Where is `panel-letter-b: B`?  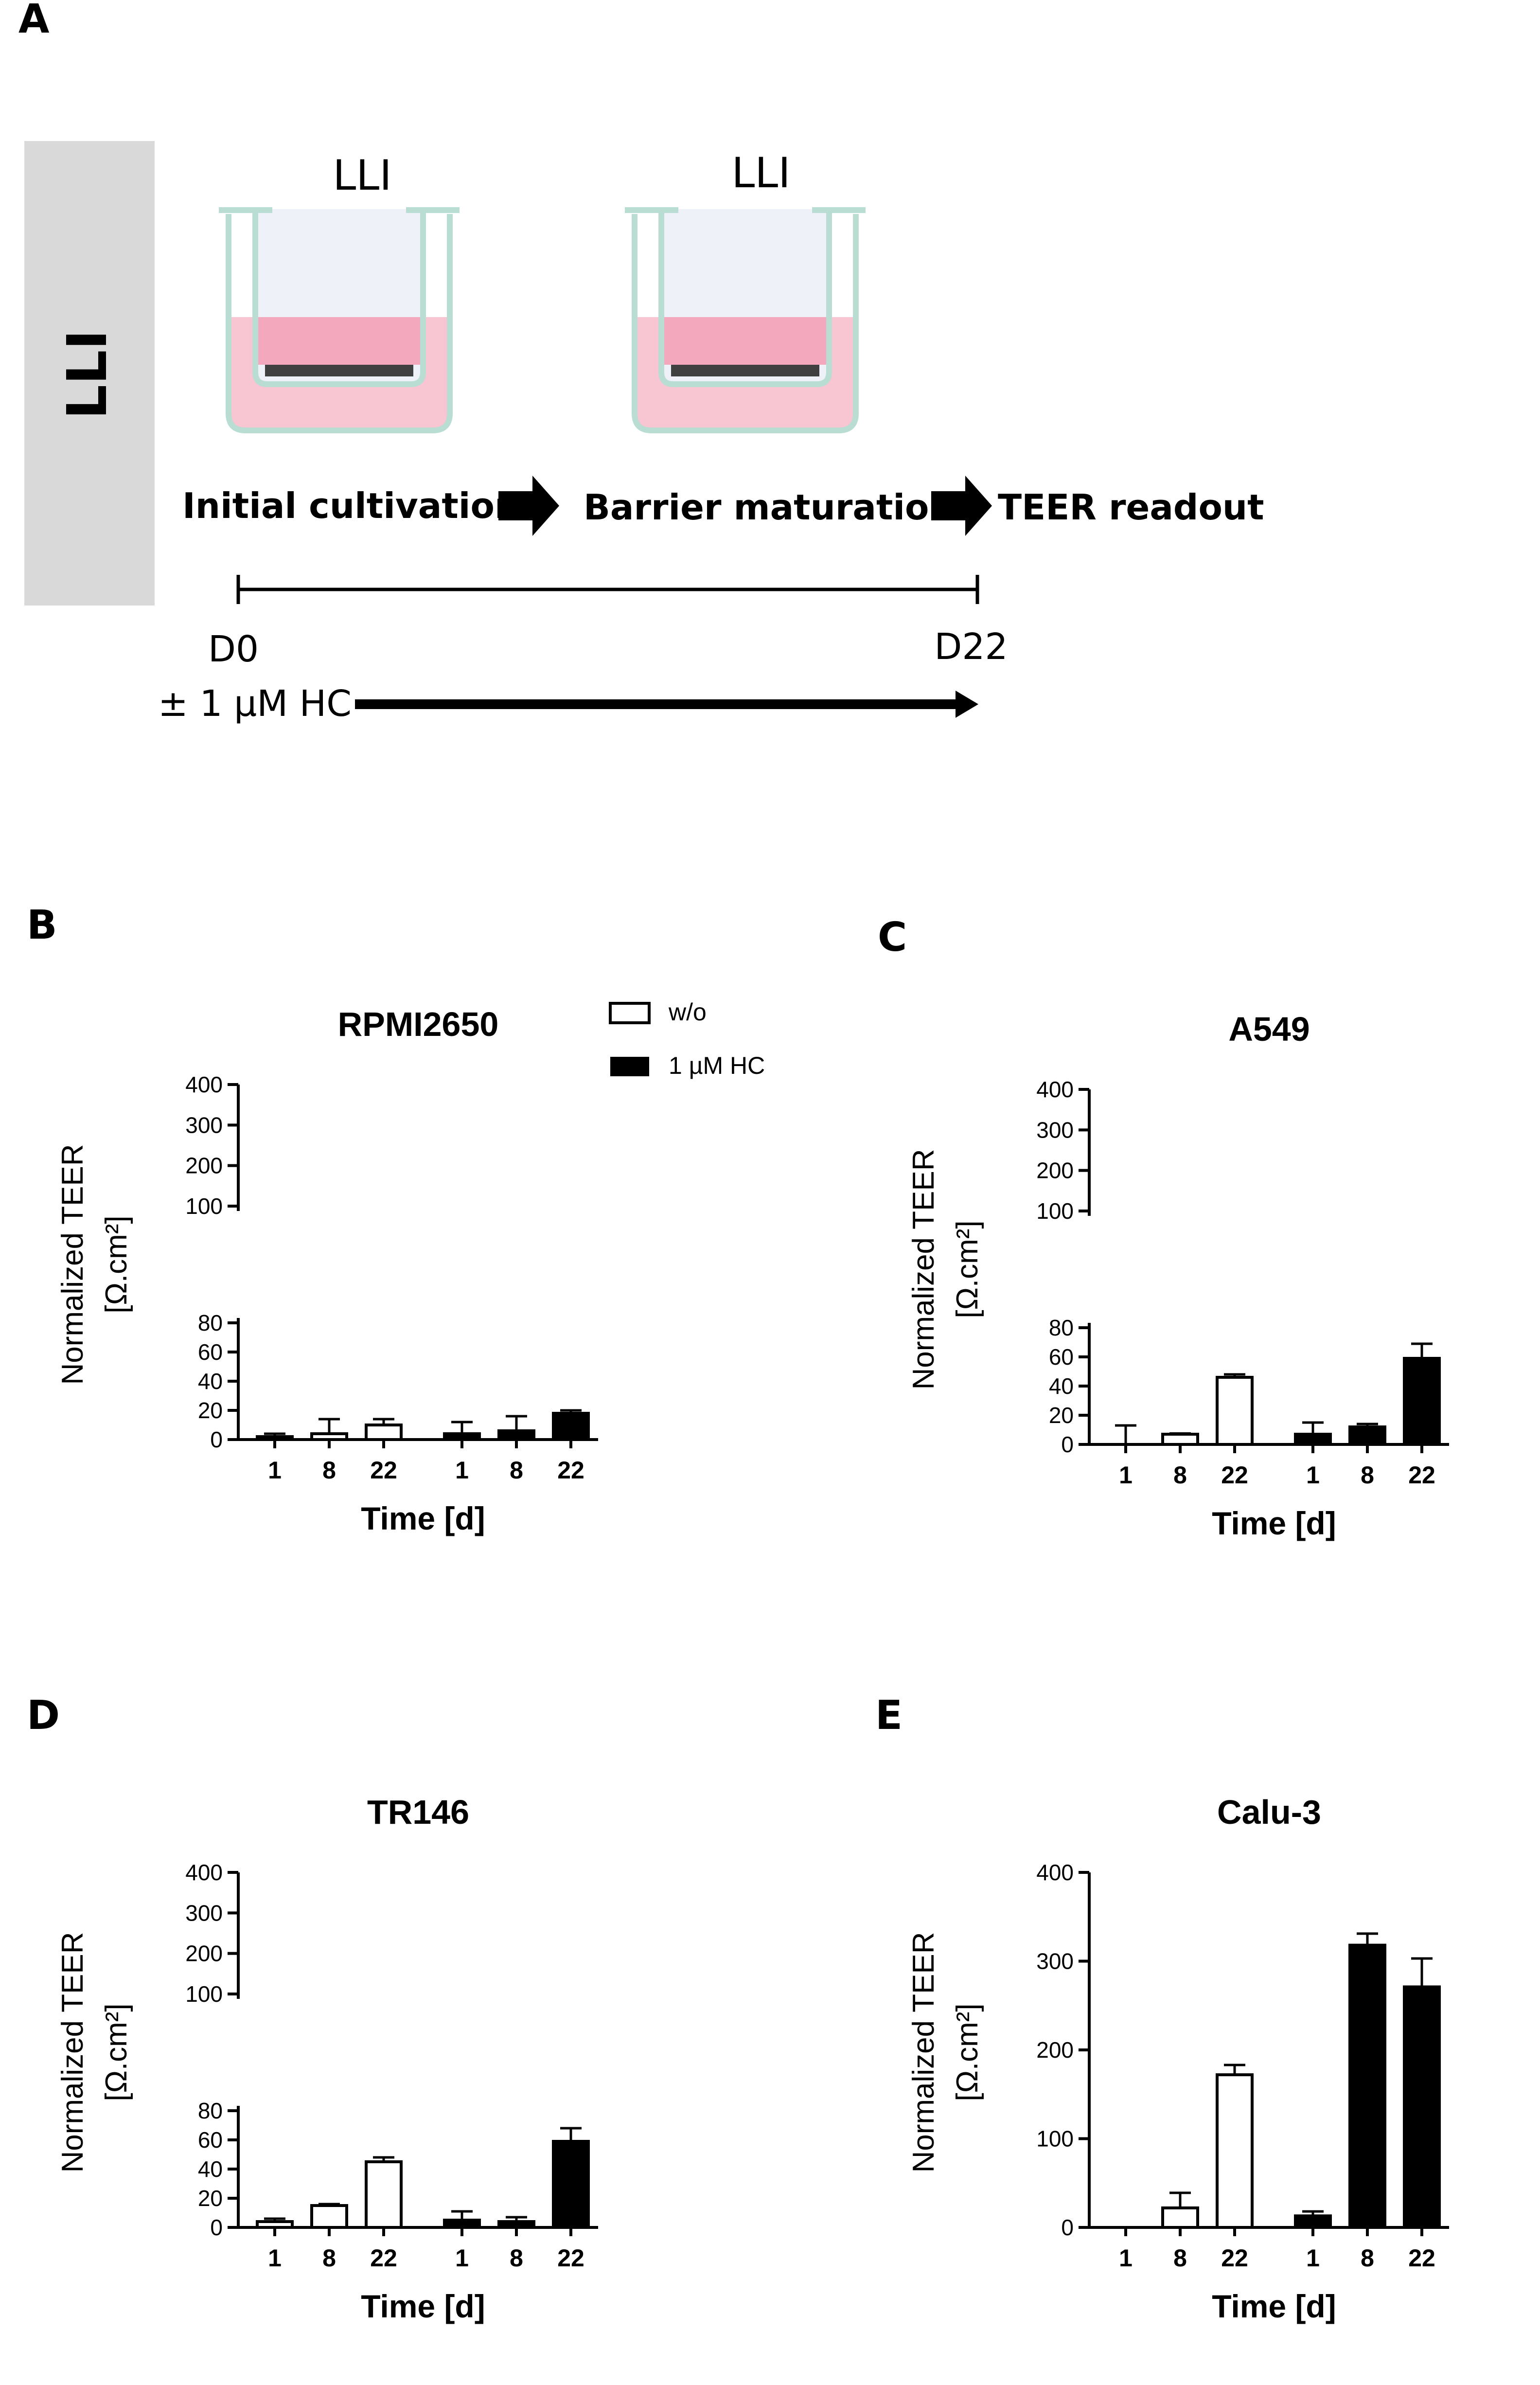
panel-letter-b: B is located at coordinates (42, 925).